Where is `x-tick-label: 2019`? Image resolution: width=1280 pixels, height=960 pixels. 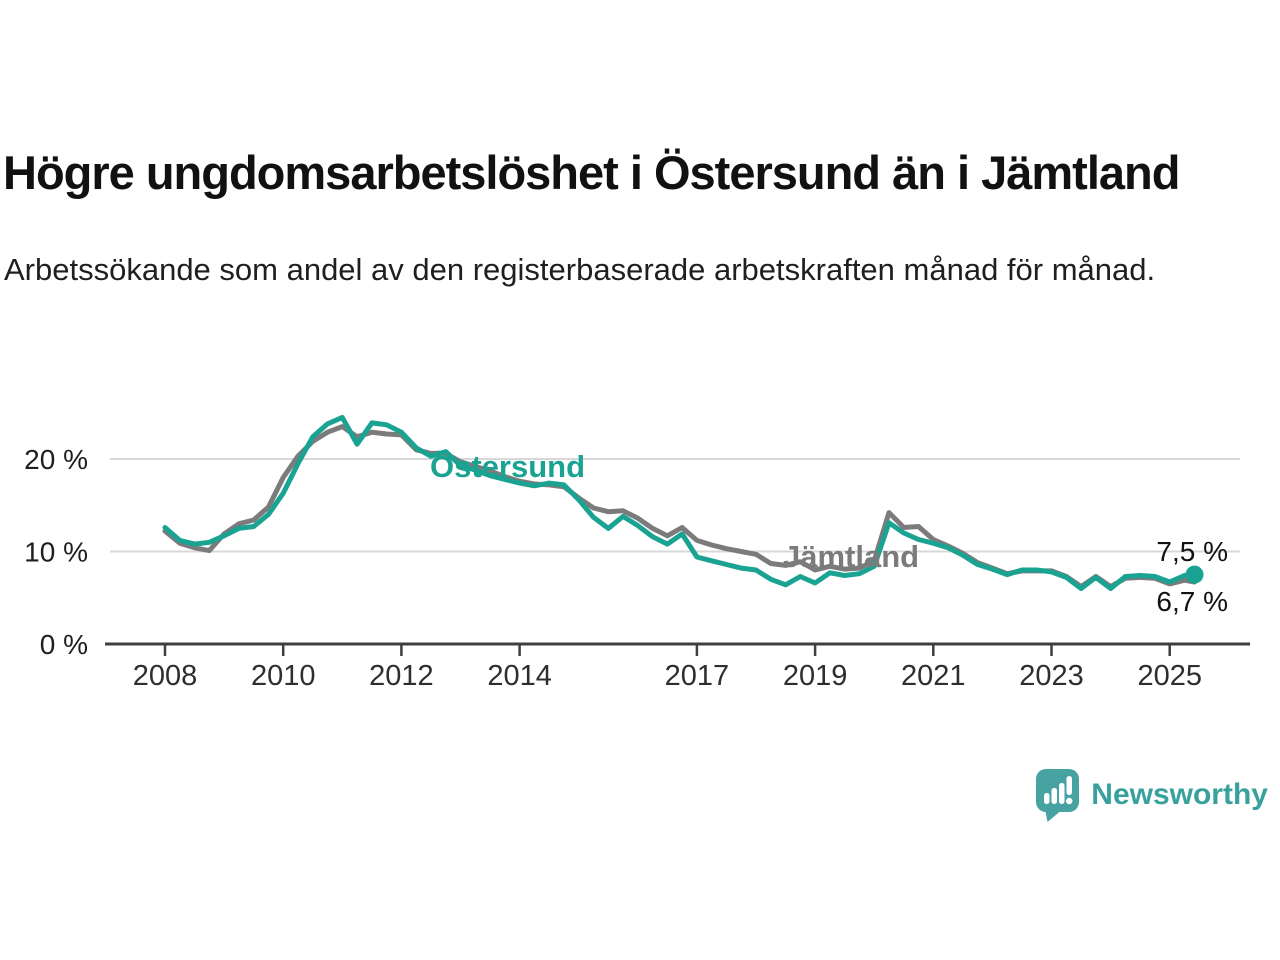 x-tick-label: 2019 is located at coordinates (815, 676).